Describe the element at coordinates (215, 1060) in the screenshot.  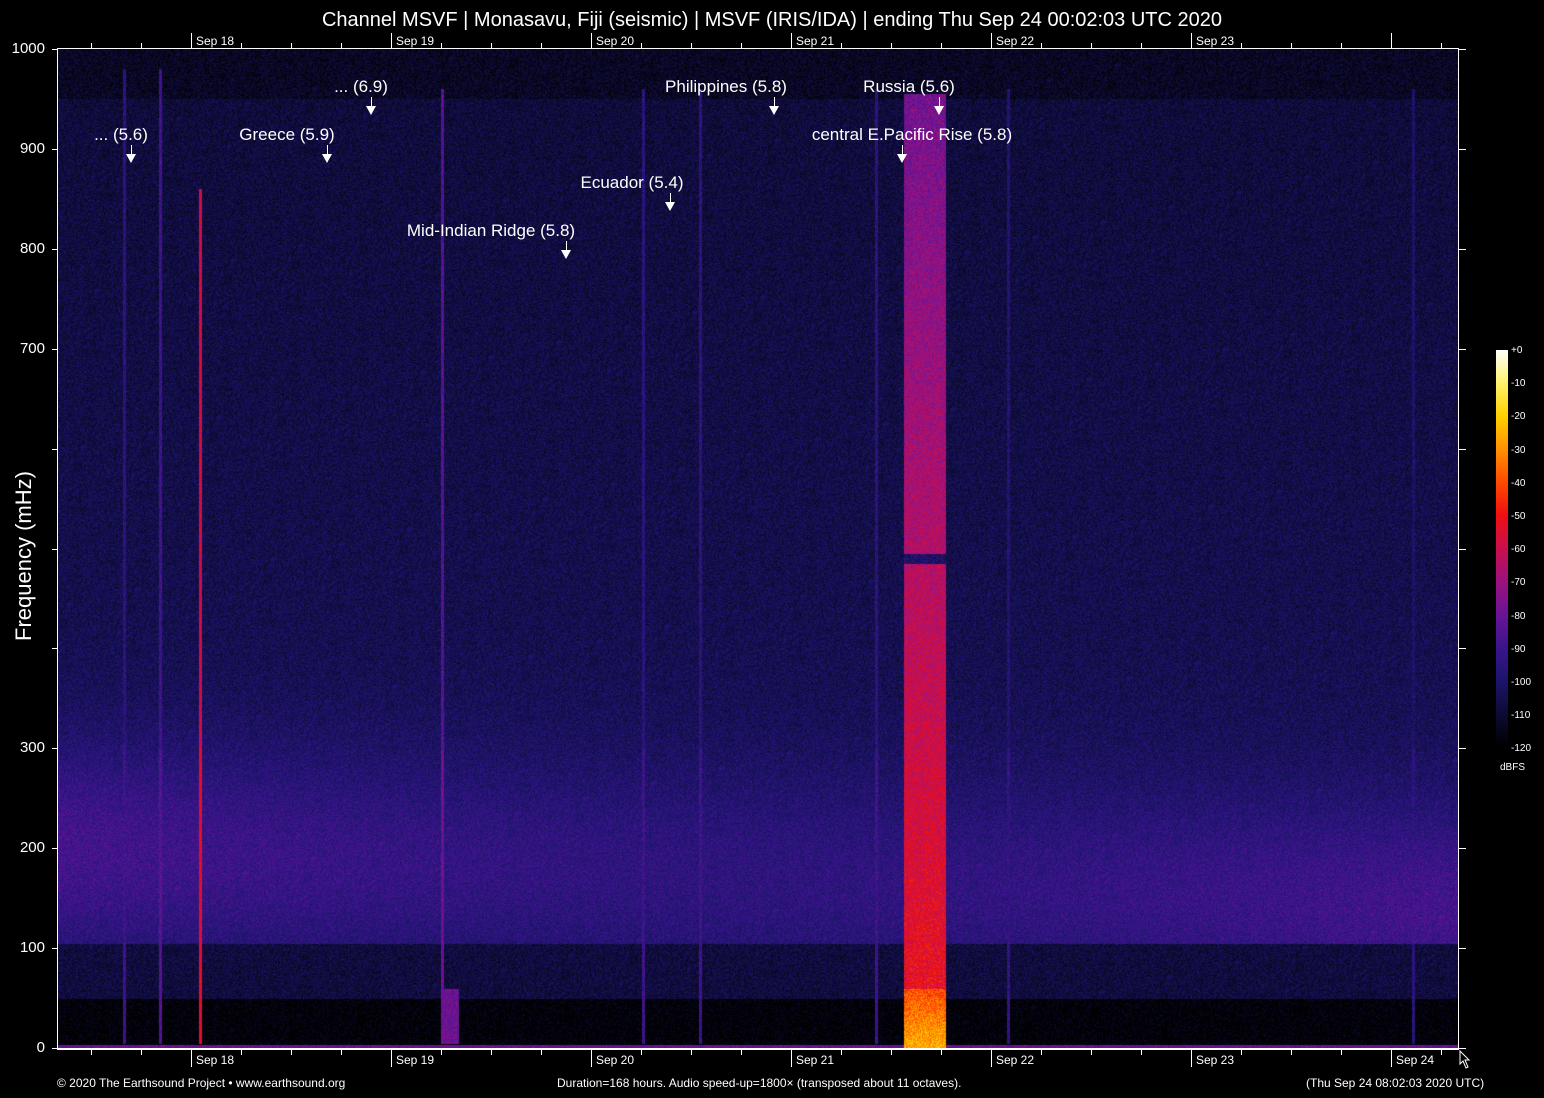
I see `x-tick-label: Sep 18` at that location.